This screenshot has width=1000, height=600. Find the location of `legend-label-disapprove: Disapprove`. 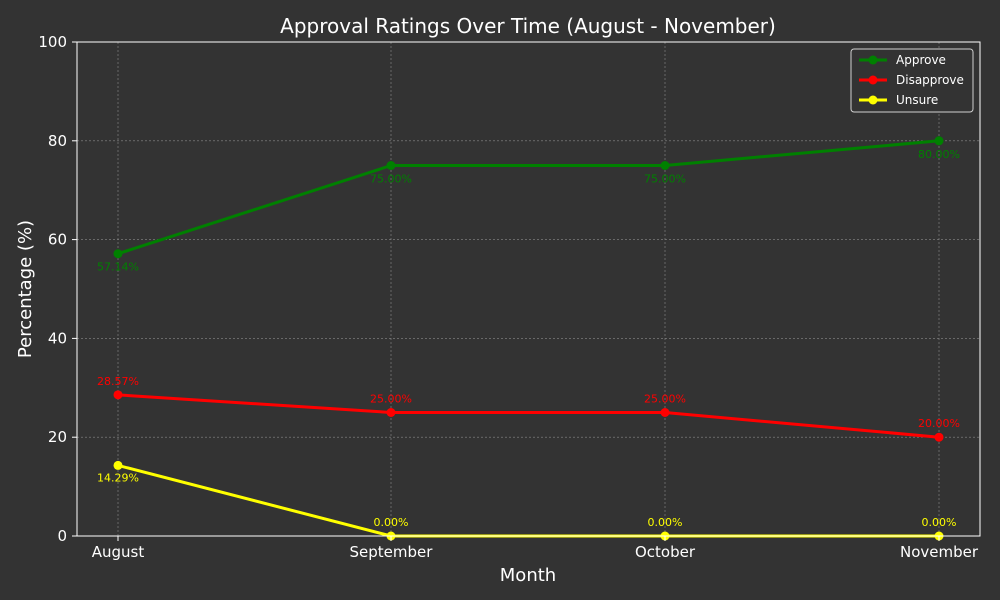

legend-label-disapprove: Disapprove is located at coordinates (930, 80).